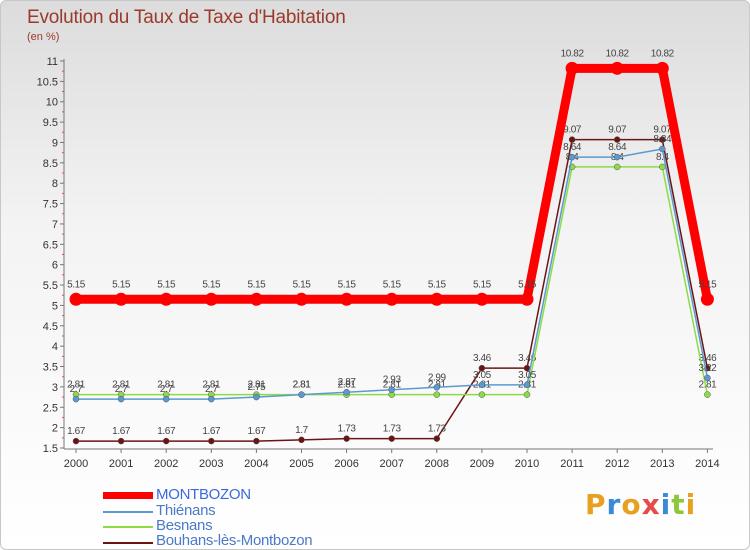  What do you see at coordinates (52, 62) in the screenshot?
I see `y-tick-label: 11` at bounding box center [52, 62].